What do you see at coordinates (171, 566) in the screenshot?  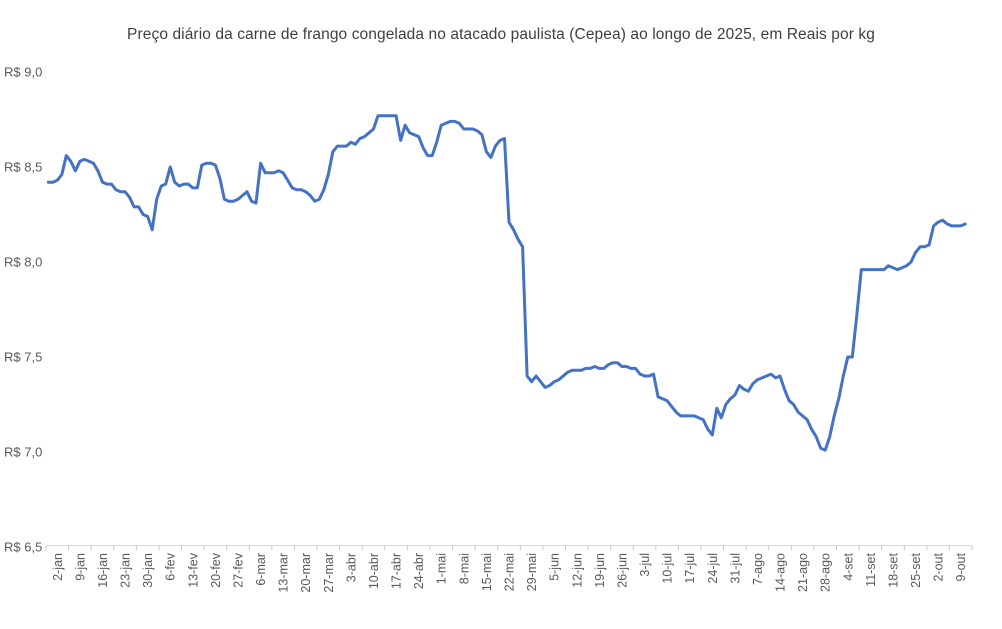 I see `x-axis-label: 6-fev` at bounding box center [171, 566].